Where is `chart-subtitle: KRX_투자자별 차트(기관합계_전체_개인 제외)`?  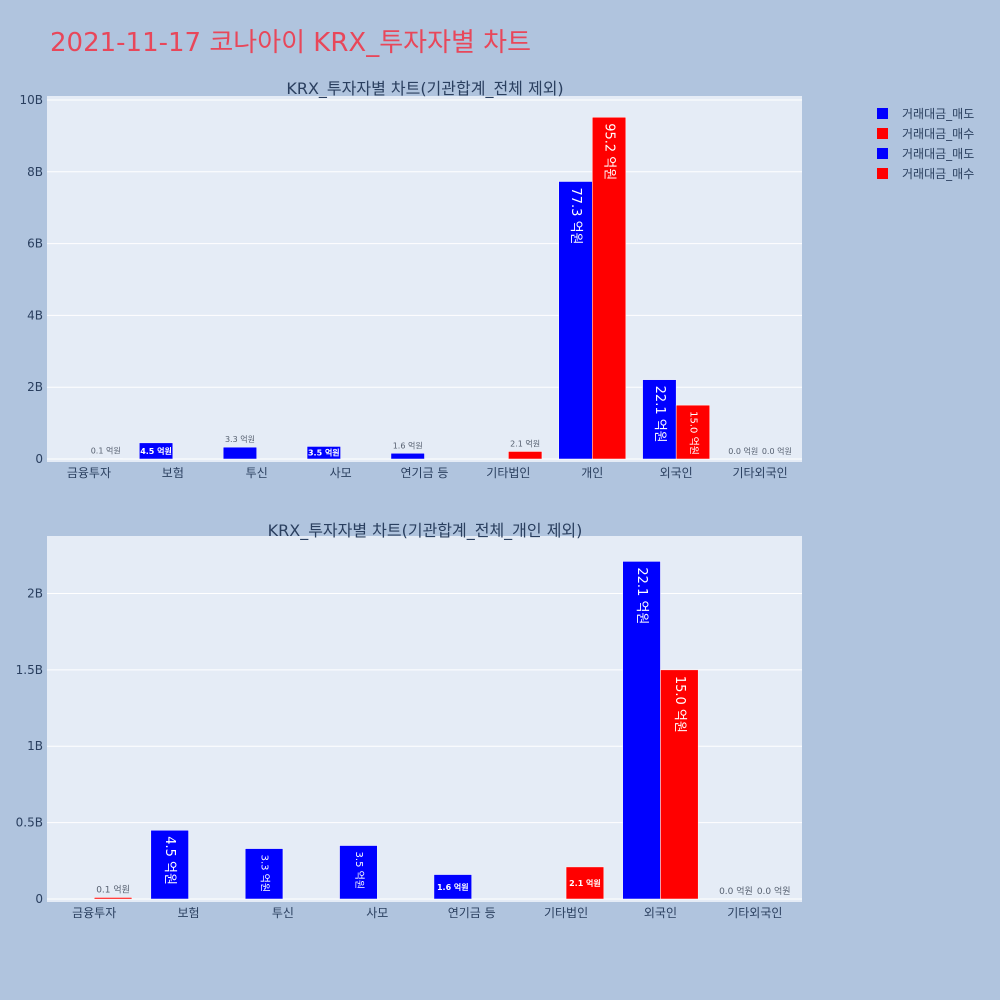
chart-subtitle: KRX_투자자별 차트(기관합계_전체_개인 제외) is located at coordinates (425, 531).